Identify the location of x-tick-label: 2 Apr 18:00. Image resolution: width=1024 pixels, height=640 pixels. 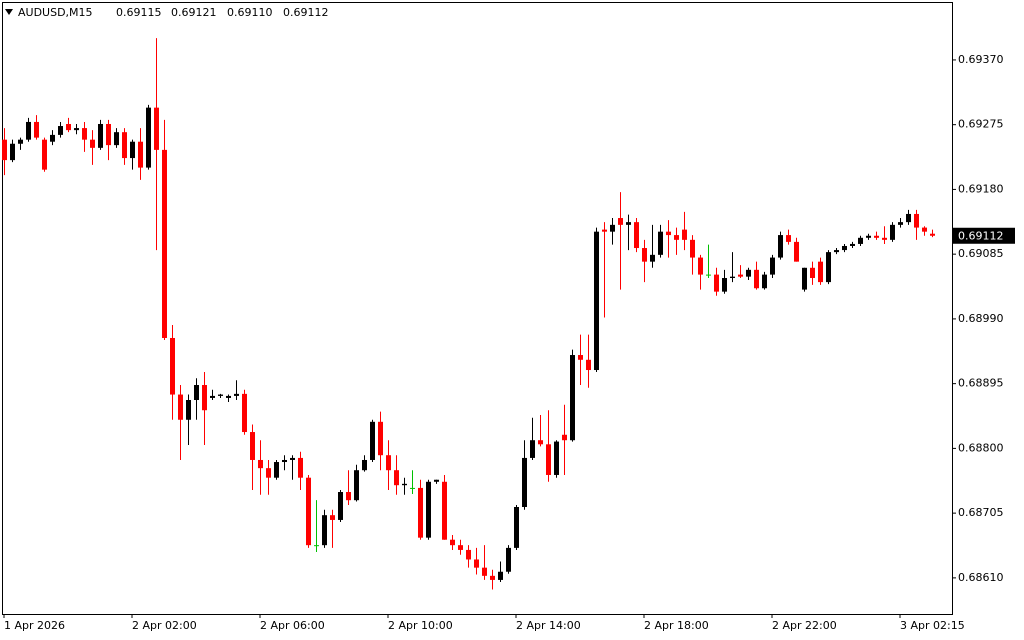
(676, 625).